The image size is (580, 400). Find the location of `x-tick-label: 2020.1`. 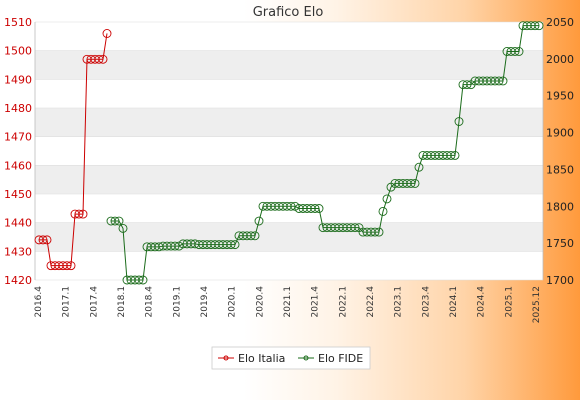

x-tick-label: 2020.1 is located at coordinates (233, 302).